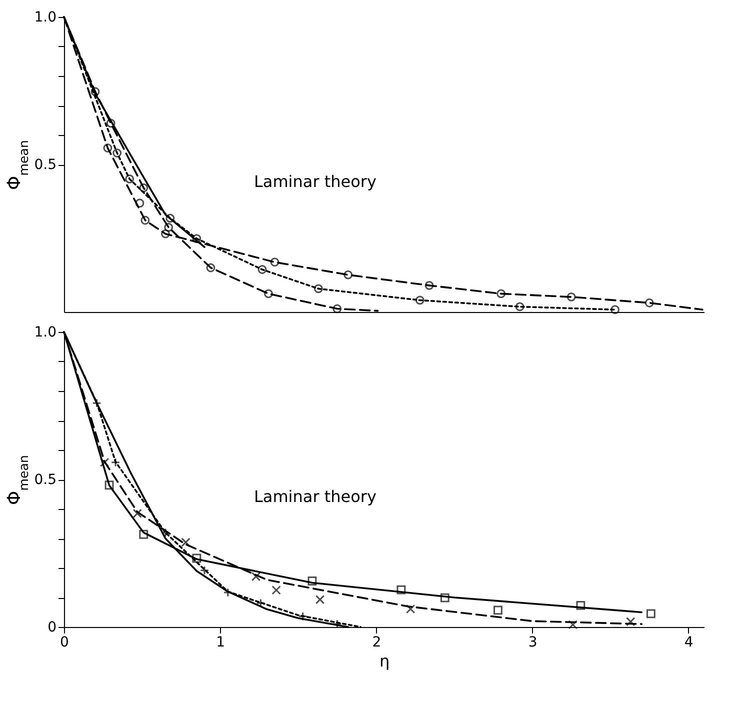 This screenshot has width=737, height=707. I want to click on x-tick-label: 4, so click(689, 642).